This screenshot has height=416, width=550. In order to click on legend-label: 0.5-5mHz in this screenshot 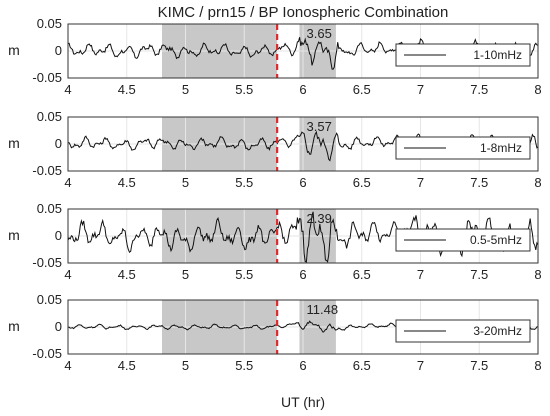, I will do `click(496, 240)`.